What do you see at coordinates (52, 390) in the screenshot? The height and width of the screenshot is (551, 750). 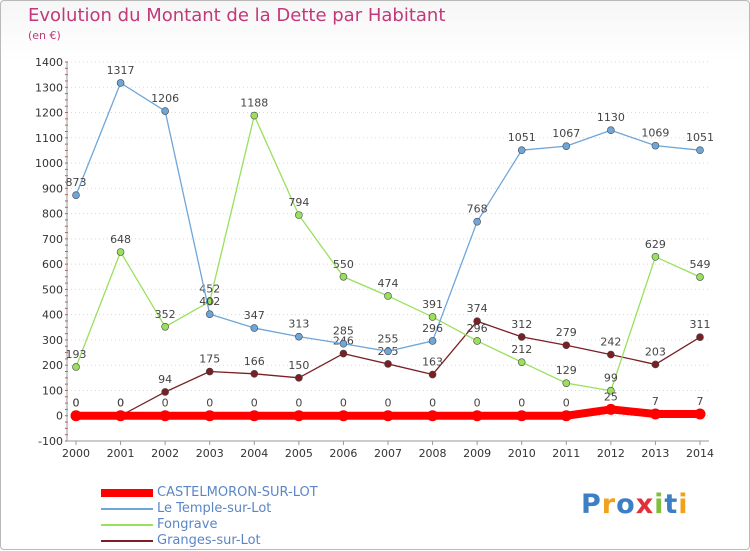 I see `y-tick-label: 100` at bounding box center [52, 390].